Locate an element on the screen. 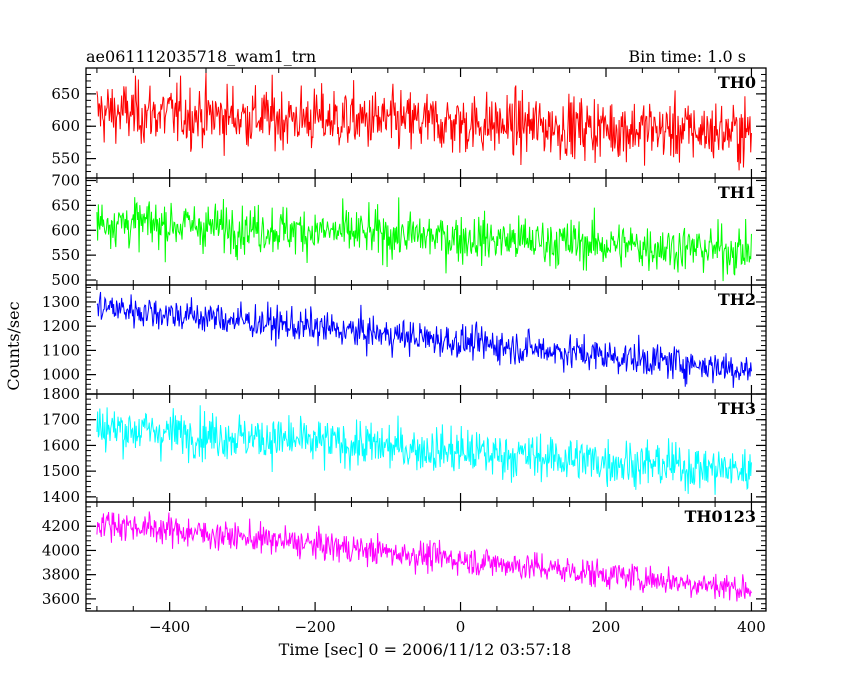  y-tick-label: 500 is located at coordinates (65, 280).